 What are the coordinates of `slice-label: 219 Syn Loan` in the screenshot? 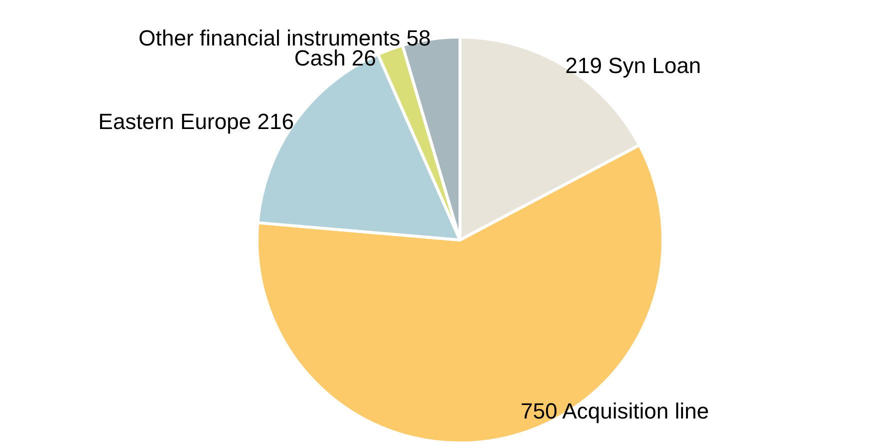 It's located at (633, 65).